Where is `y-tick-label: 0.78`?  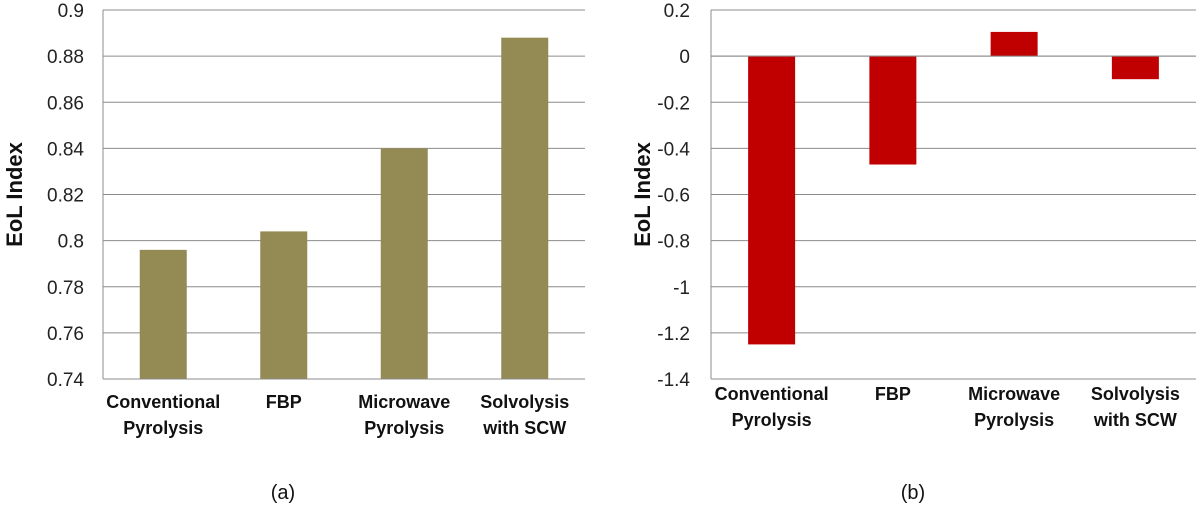 y-tick-label: 0.78 is located at coordinates (65, 288).